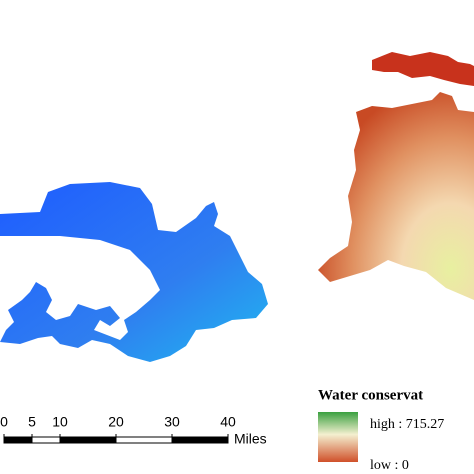 Image resolution: width=474 pixels, height=474 pixels. Describe the element at coordinates (250, 439) in the screenshot. I see `scale-unit: Miles` at that location.